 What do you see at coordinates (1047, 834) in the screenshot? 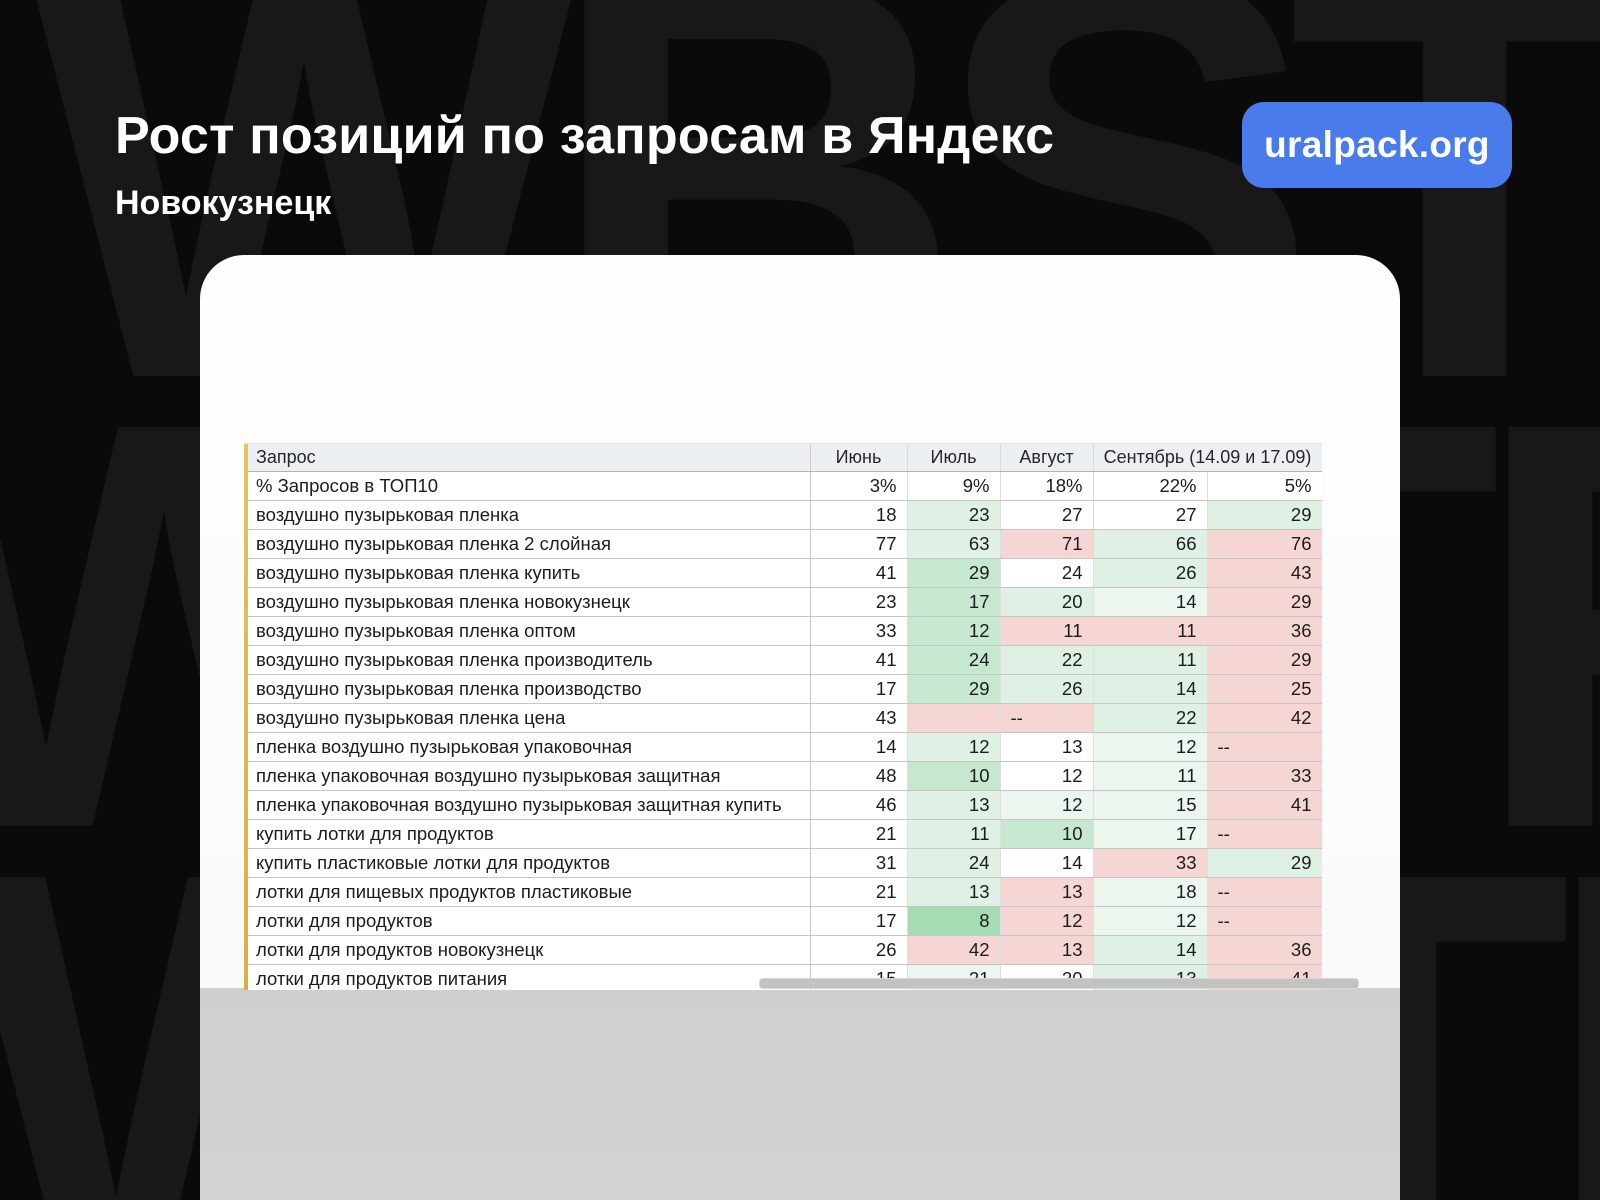
I see `value-cell: 10` at bounding box center [1047, 834].